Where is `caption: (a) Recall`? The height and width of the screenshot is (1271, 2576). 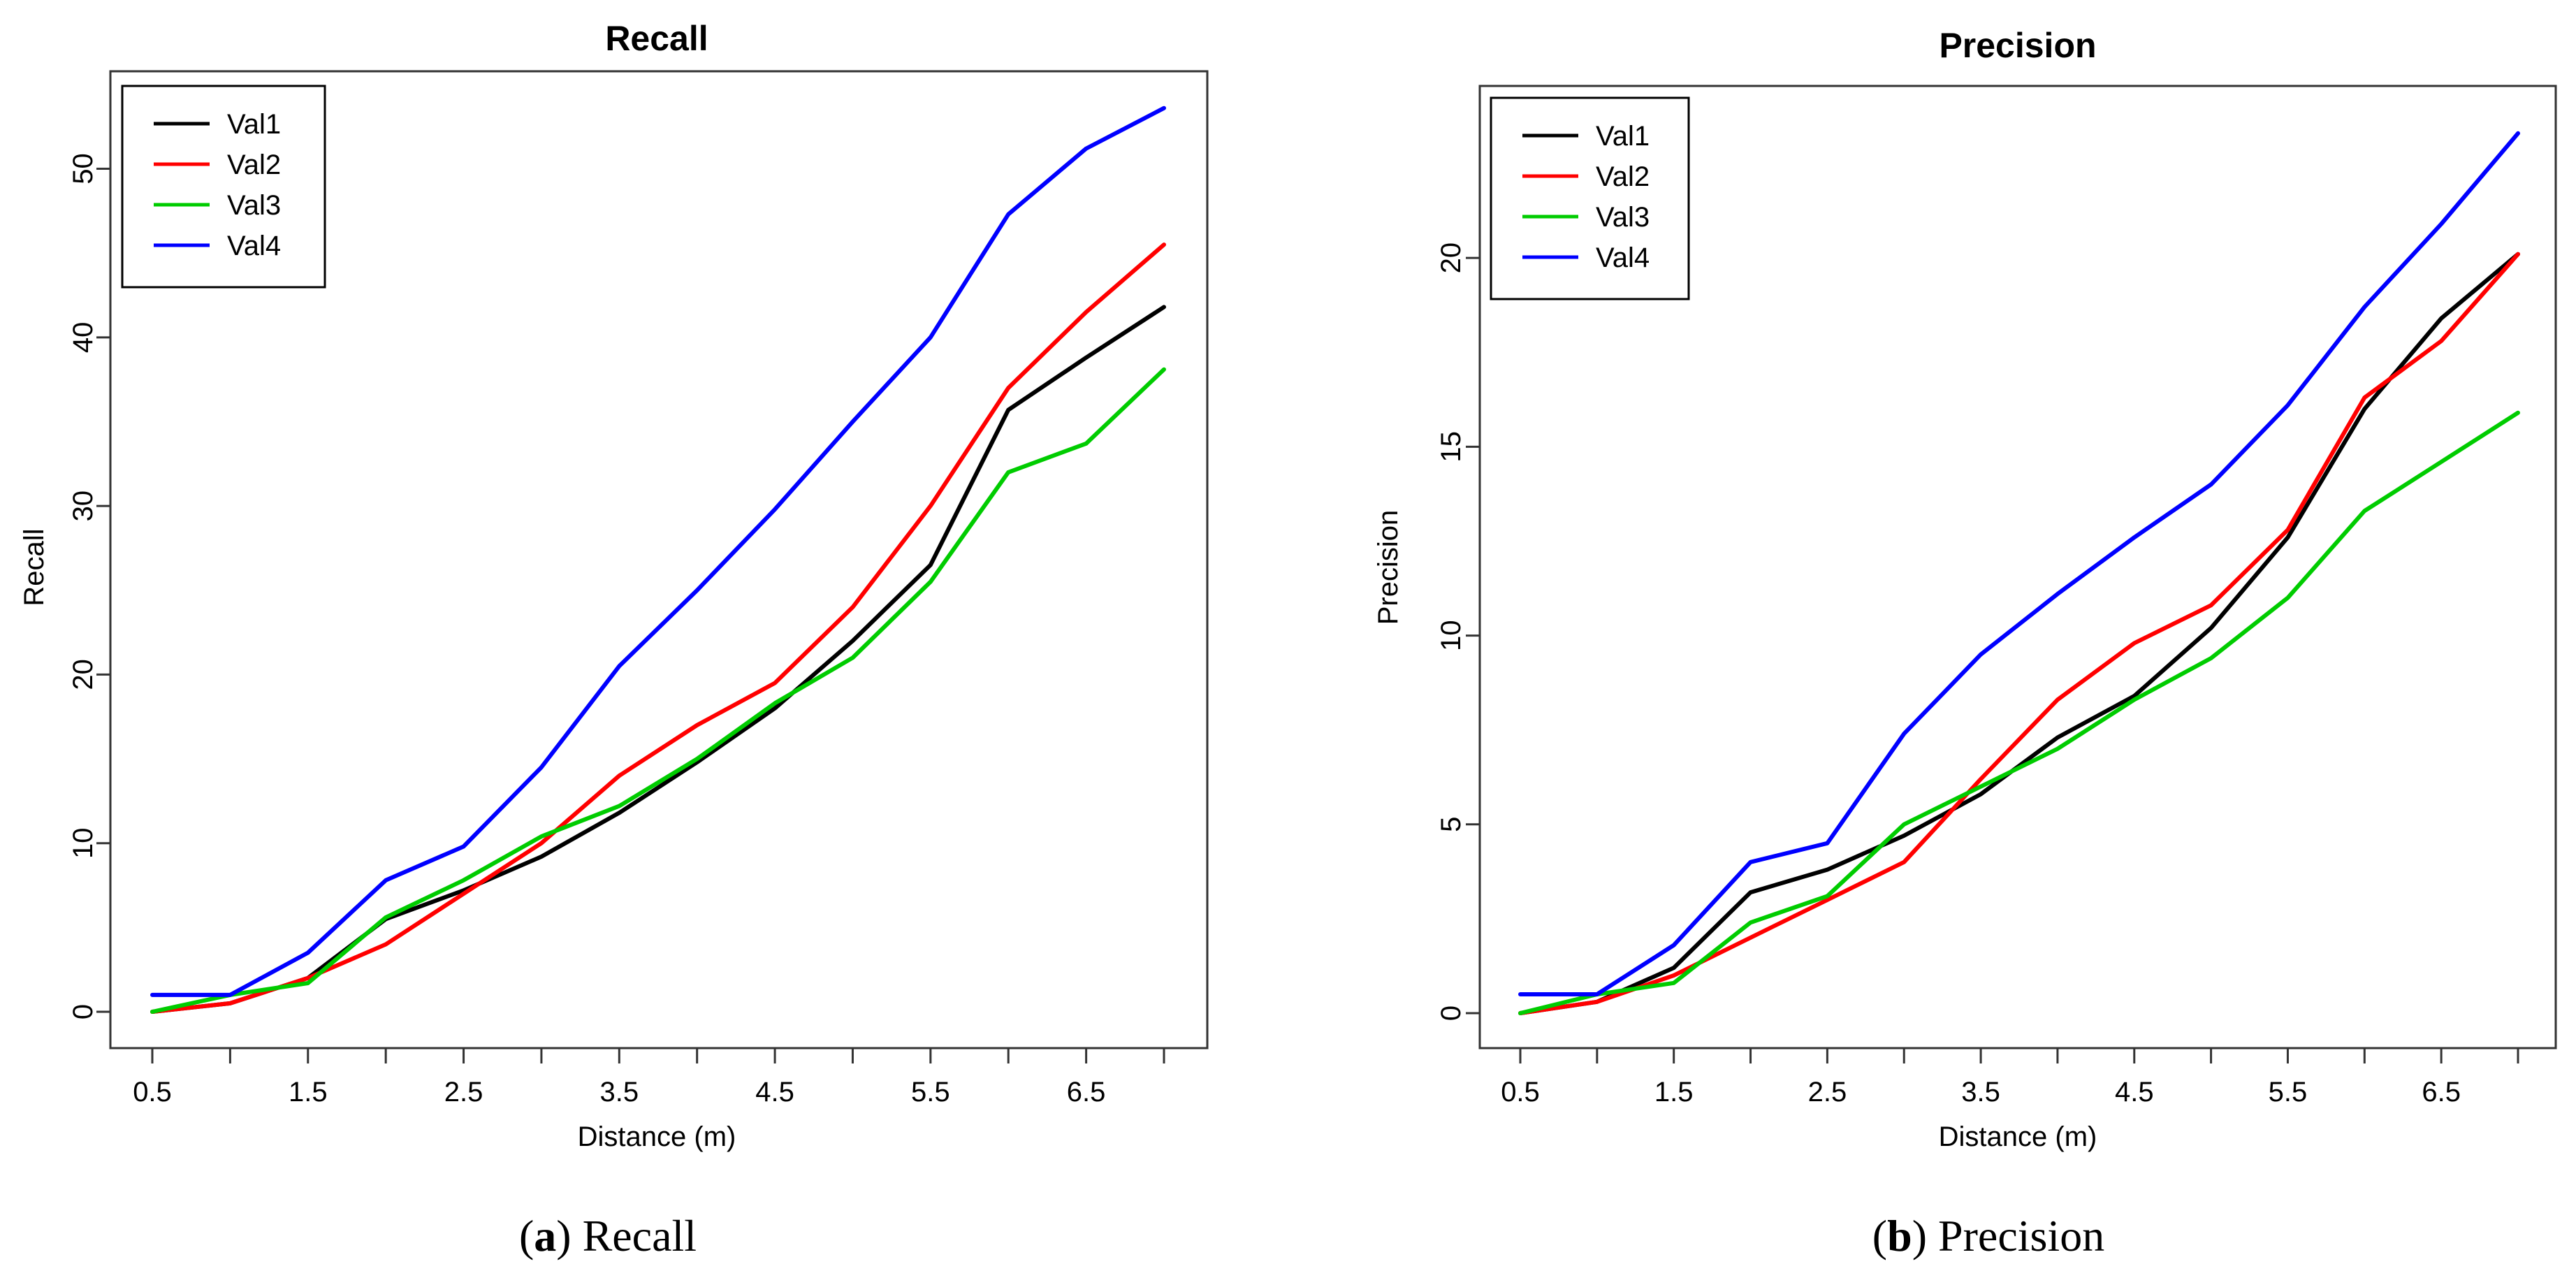
caption: (a) Recall is located at coordinates (608, 1236).